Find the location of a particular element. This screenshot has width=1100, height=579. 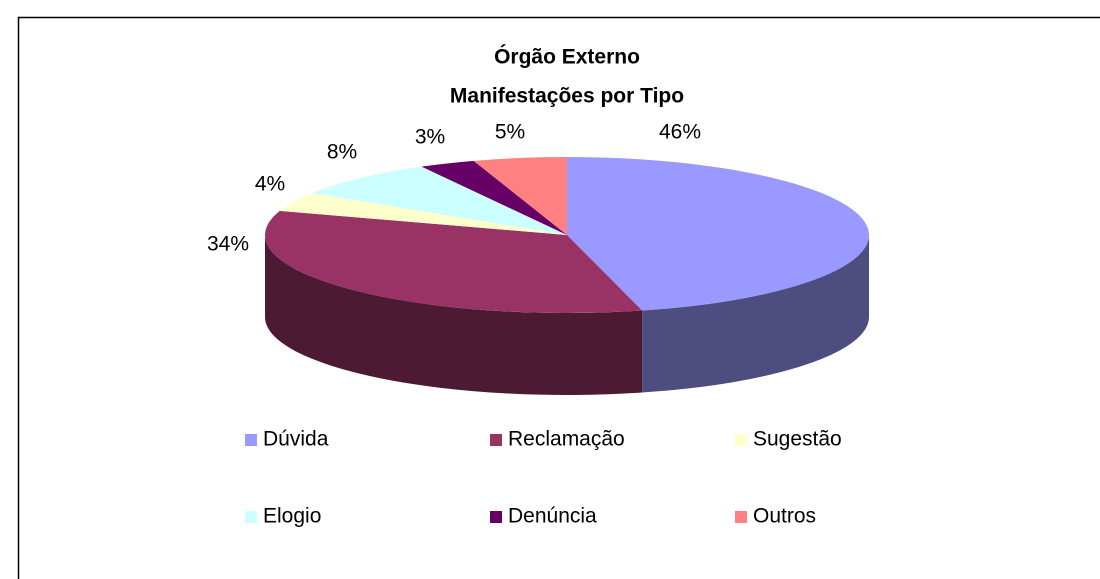

legend-label: Sugestão is located at coordinates (797, 439).